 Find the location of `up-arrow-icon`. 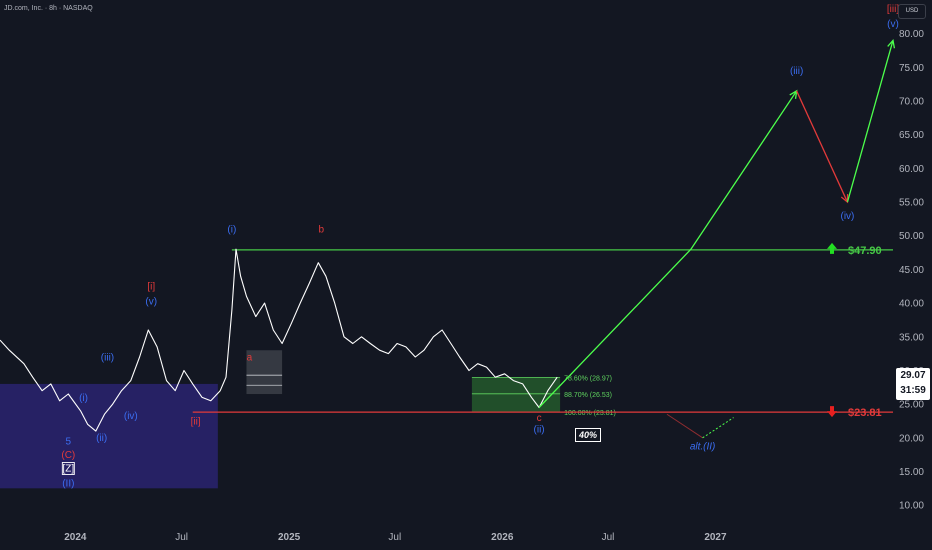

up-arrow-icon is located at coordinates (832, 248).